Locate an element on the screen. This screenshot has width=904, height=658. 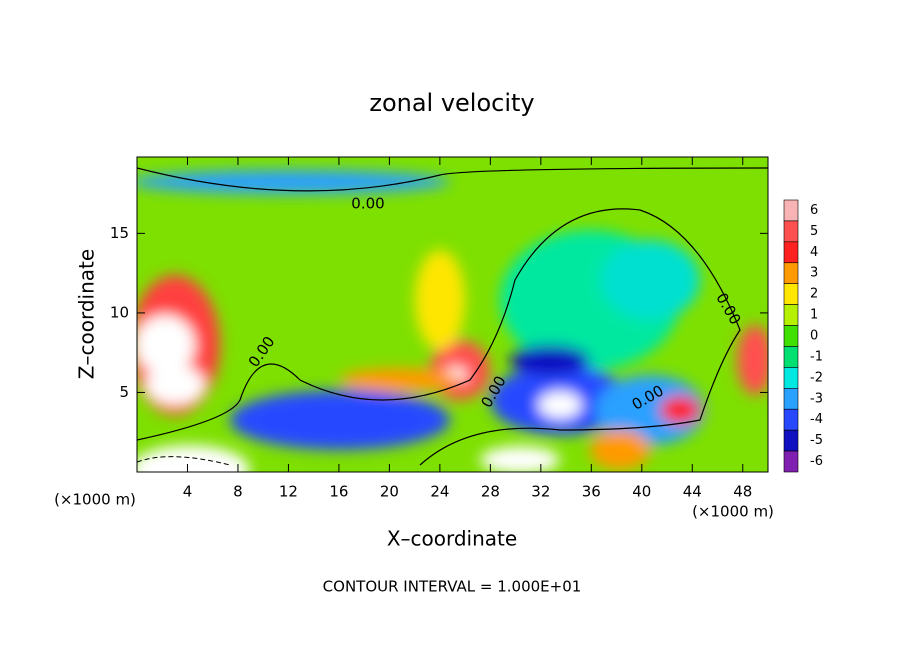
y-tick-label: 15 is located at coordinates (119, 233).